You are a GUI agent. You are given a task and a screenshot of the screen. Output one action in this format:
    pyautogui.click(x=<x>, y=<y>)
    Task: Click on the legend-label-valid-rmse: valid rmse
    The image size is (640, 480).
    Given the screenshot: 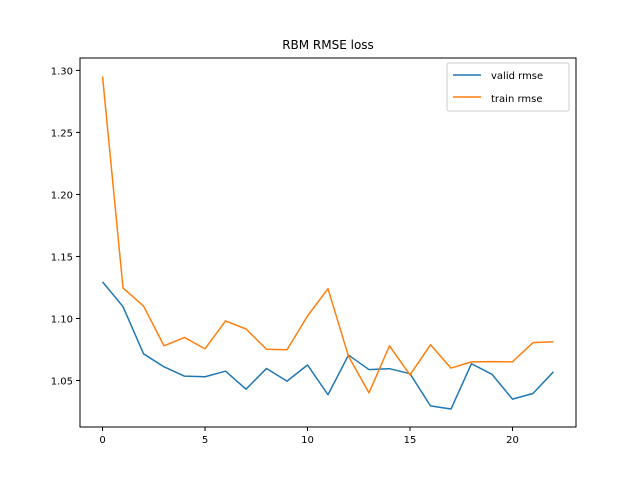 What is the action you would take?
    pyautogui.click(x=517, y=76)
    